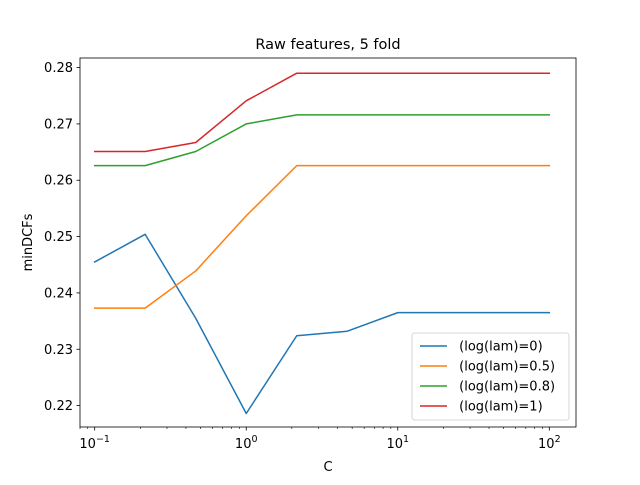 The image size is (640, 485). Describe the element at coordinates (58, 68) in the screenshot. I see `y-tick-label: 0.28` at that location.